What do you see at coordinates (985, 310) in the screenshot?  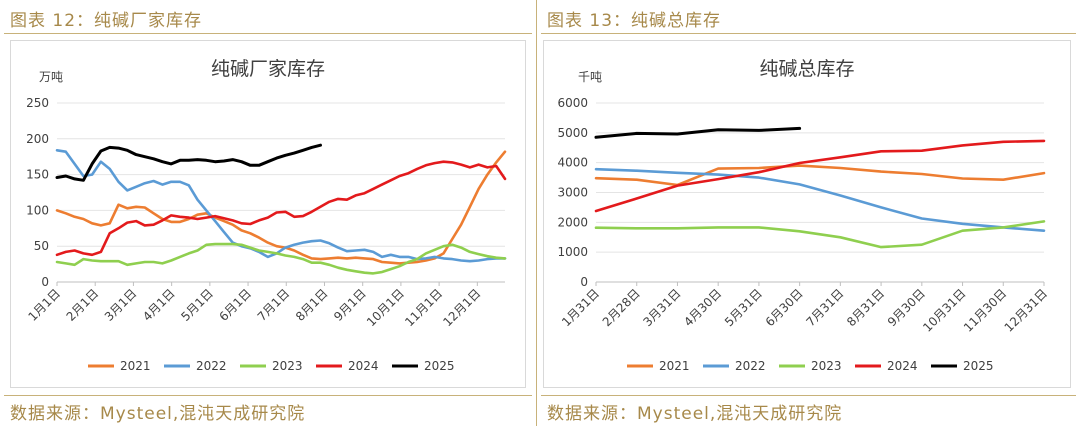 I see `x-tick-label: 11月30日` at bounding box center [985, 310].